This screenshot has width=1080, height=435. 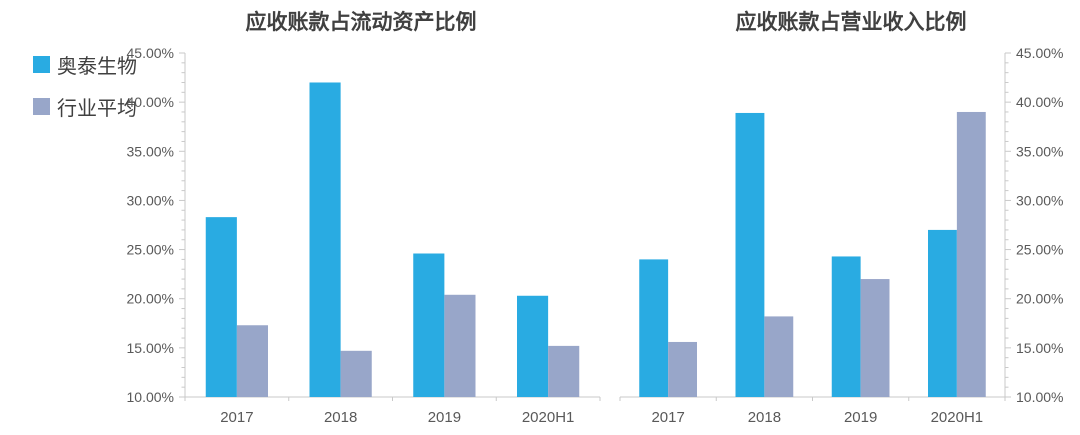 I want to click on legend-item-aotai: 奥泰生物, so click(x=85, y=64).